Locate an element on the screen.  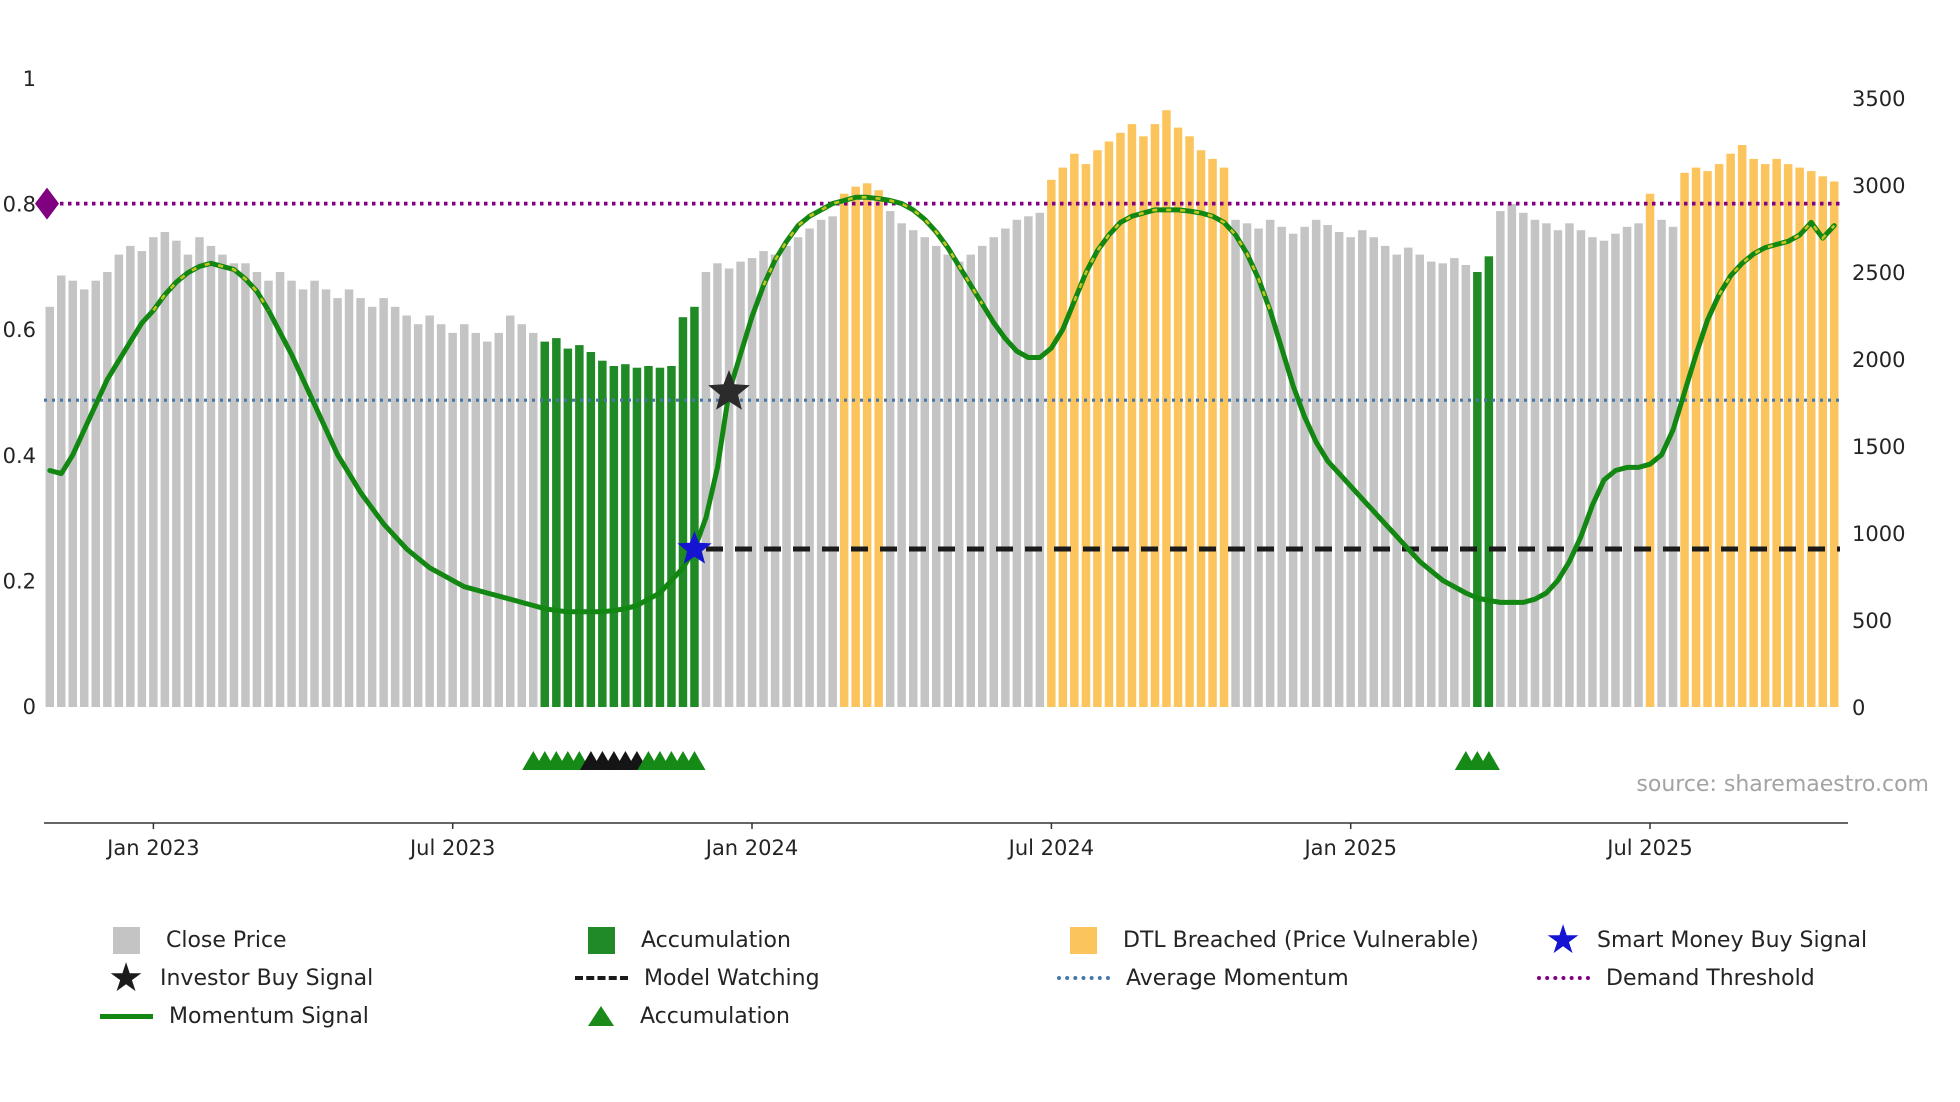
legend-label: Accumulation is located at coordinates (716, 940).